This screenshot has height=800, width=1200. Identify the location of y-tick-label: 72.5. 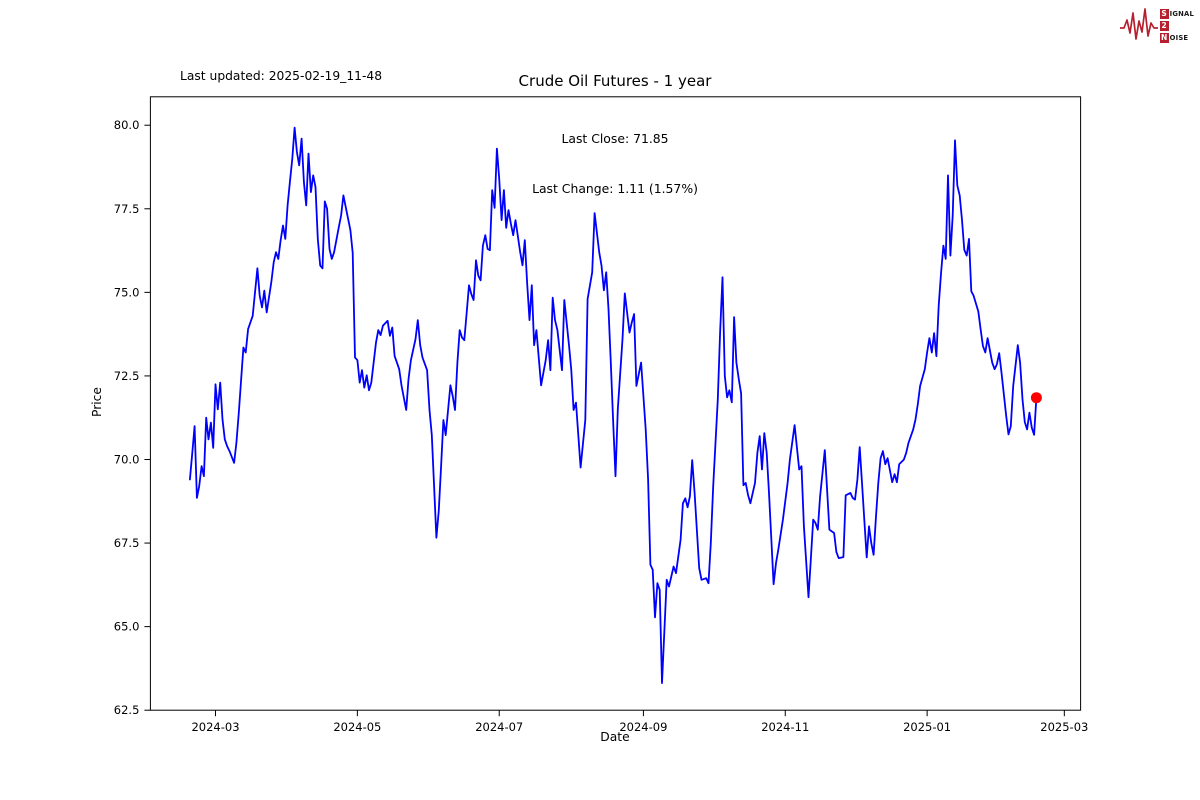
(127, 376).